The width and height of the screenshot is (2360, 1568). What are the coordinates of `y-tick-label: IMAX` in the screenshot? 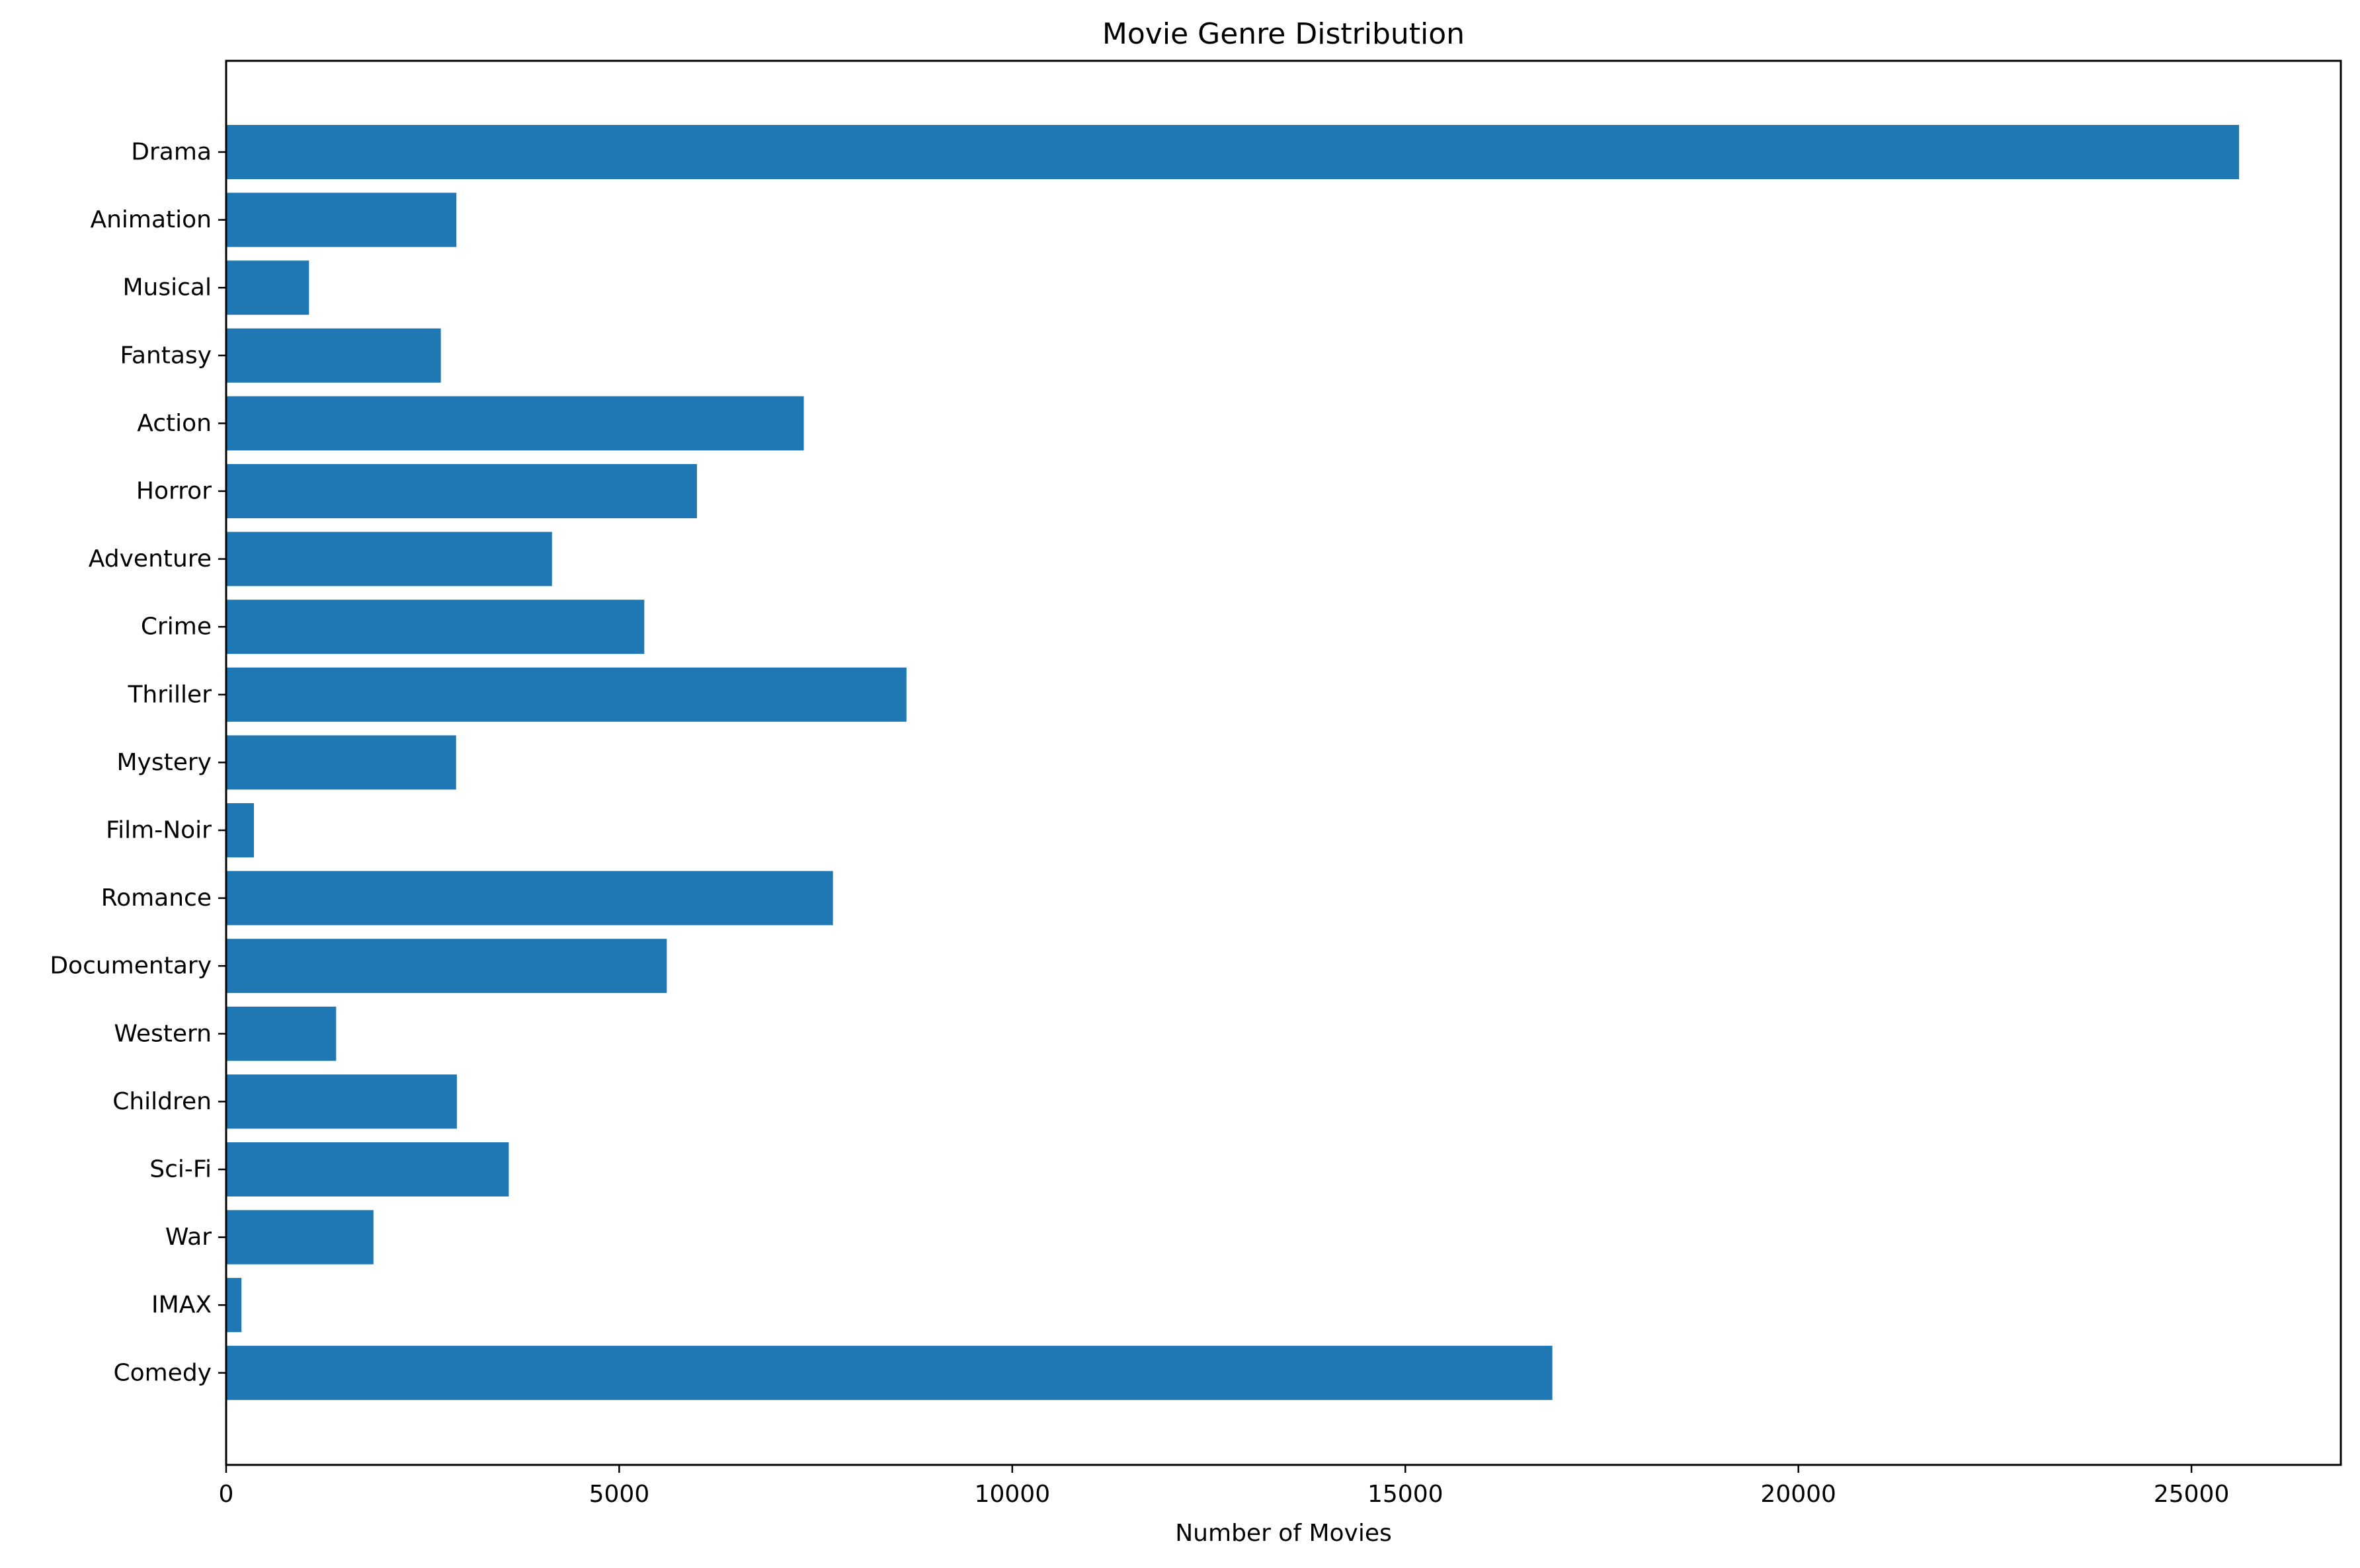 It's located at (181, 1305).